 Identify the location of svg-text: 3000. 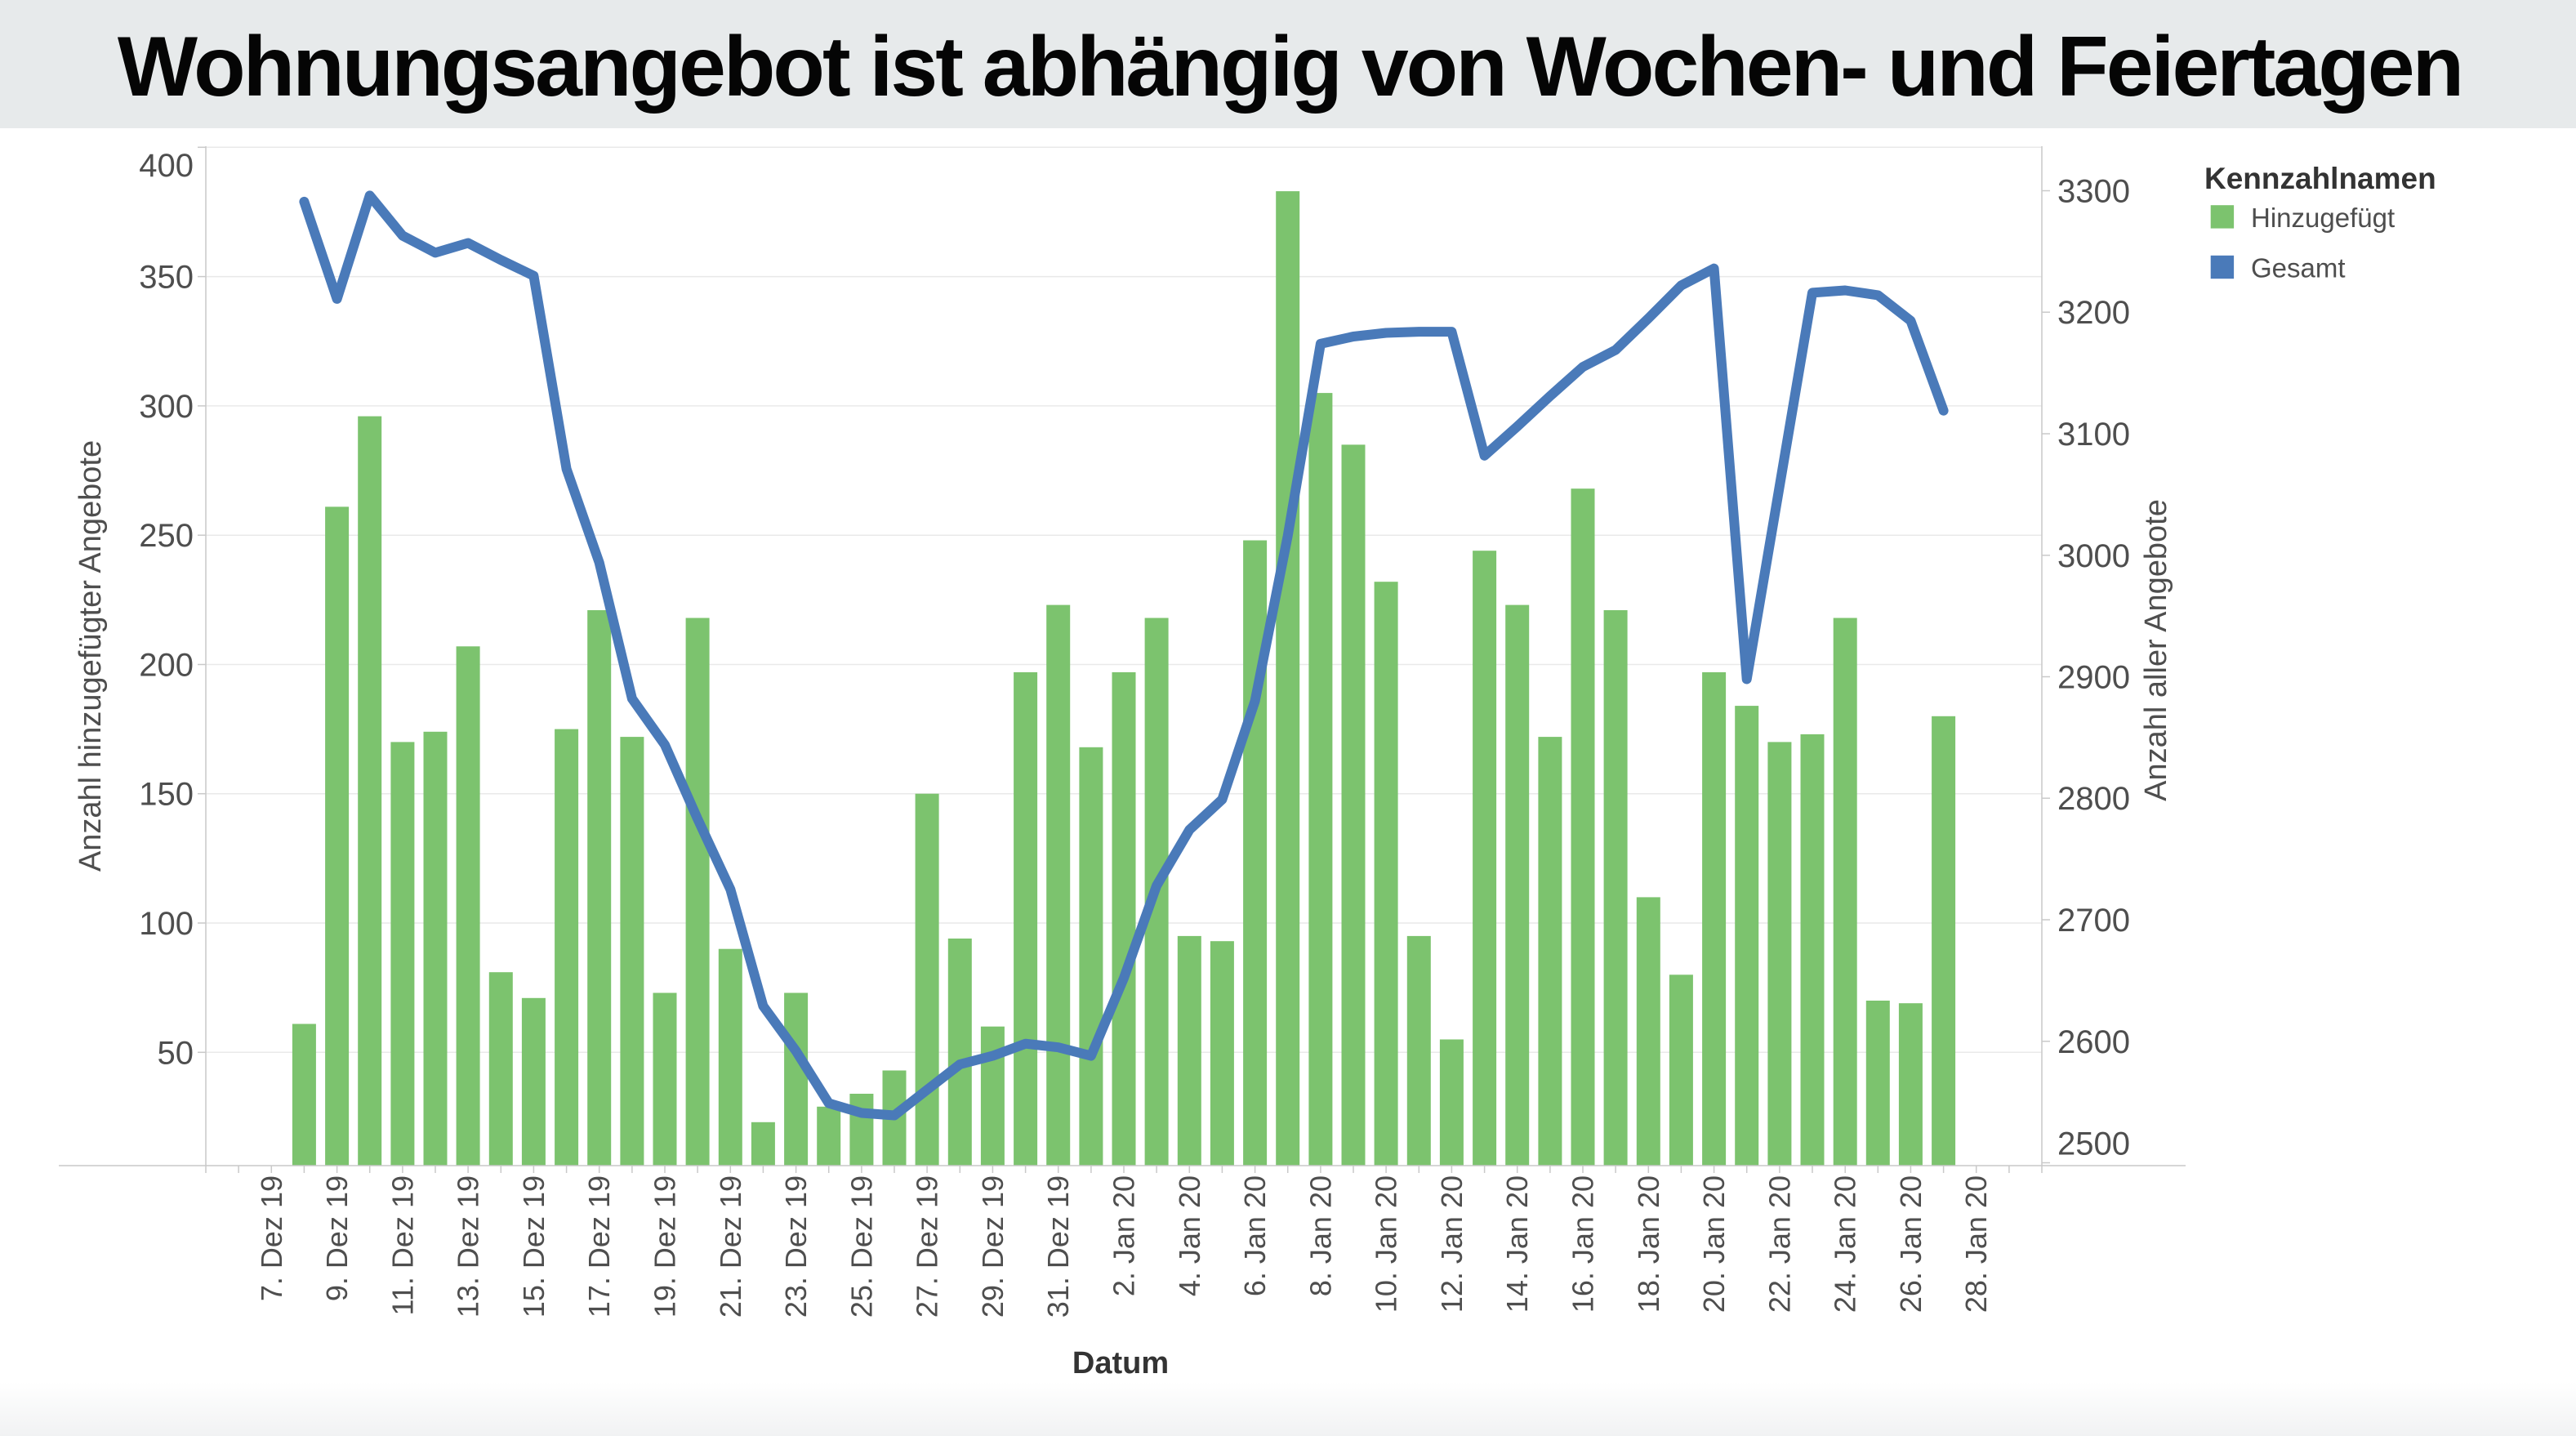
(2093, 556).